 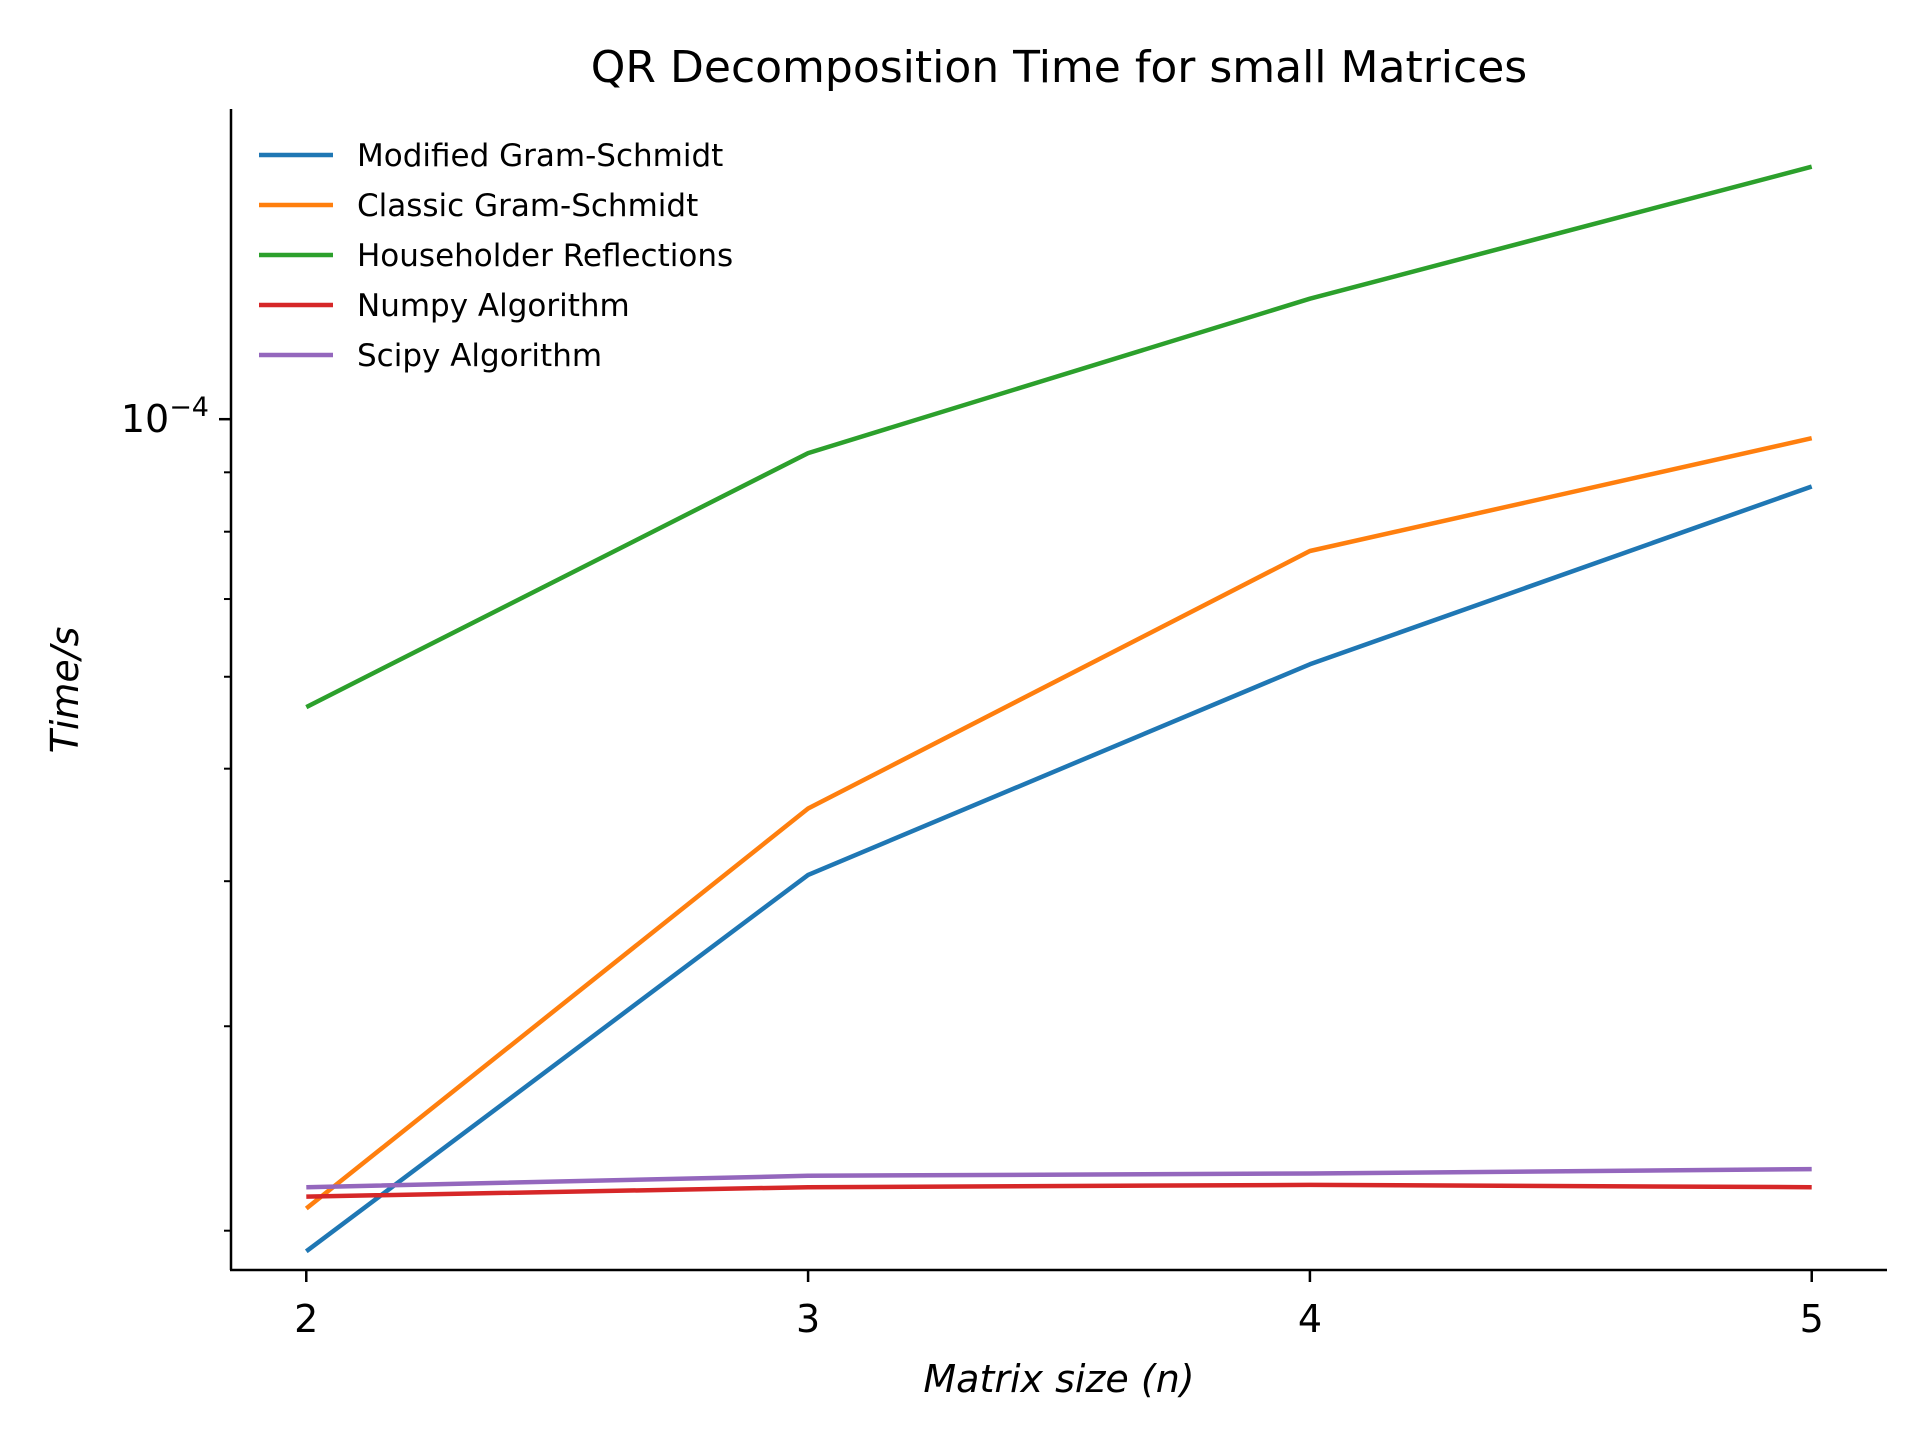 What do you see at coordinates (1059, 1305) in the screenshot?
I see `x-ticks: 2 3 4 5` at bounding box center [1059, 1305].